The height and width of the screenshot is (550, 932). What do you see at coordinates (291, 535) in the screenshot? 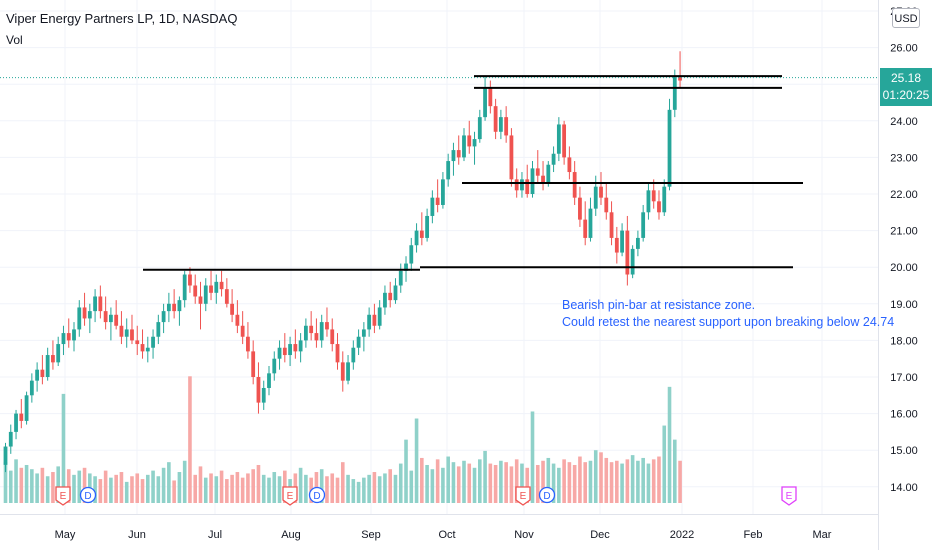
I see `x-tick-label: Aug` at bounding box center [291, 535].